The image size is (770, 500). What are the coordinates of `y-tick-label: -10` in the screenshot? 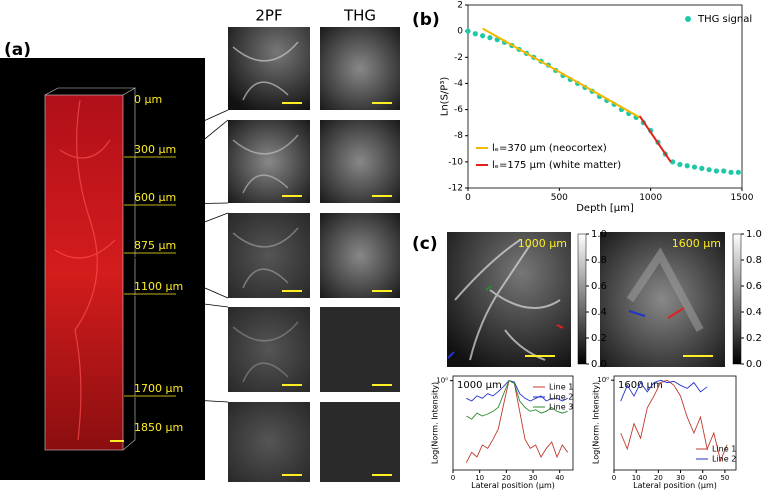 It's located at (455, 162).